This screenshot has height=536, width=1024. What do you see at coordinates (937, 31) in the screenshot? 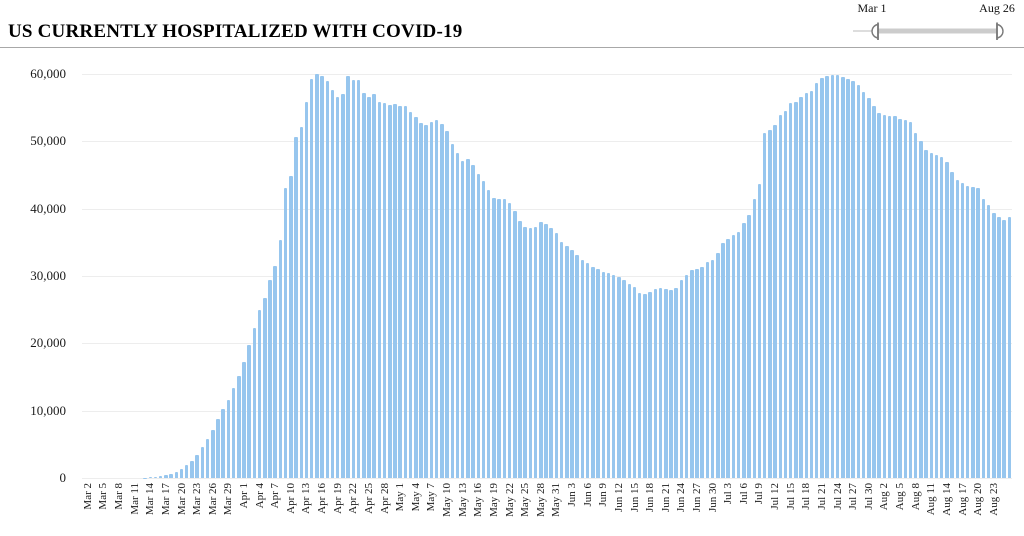
I see `slider-track-selected` at bounding box center [937, 31].